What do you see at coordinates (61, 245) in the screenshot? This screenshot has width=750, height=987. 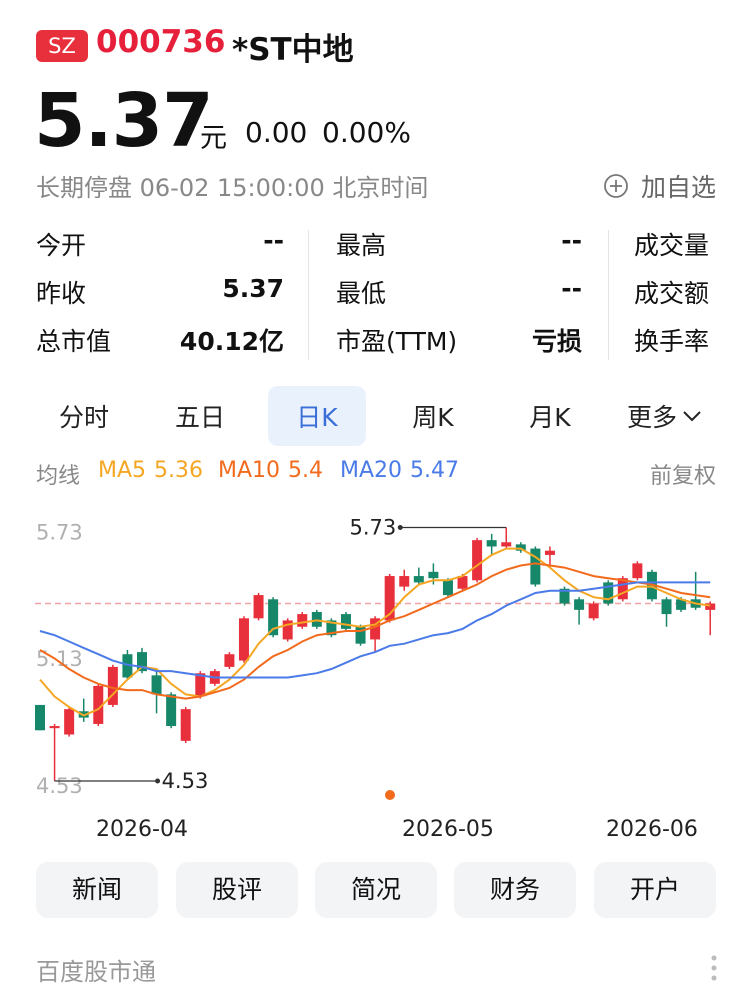 I see `stat-label: 今开` at bounding box center [61, 245].